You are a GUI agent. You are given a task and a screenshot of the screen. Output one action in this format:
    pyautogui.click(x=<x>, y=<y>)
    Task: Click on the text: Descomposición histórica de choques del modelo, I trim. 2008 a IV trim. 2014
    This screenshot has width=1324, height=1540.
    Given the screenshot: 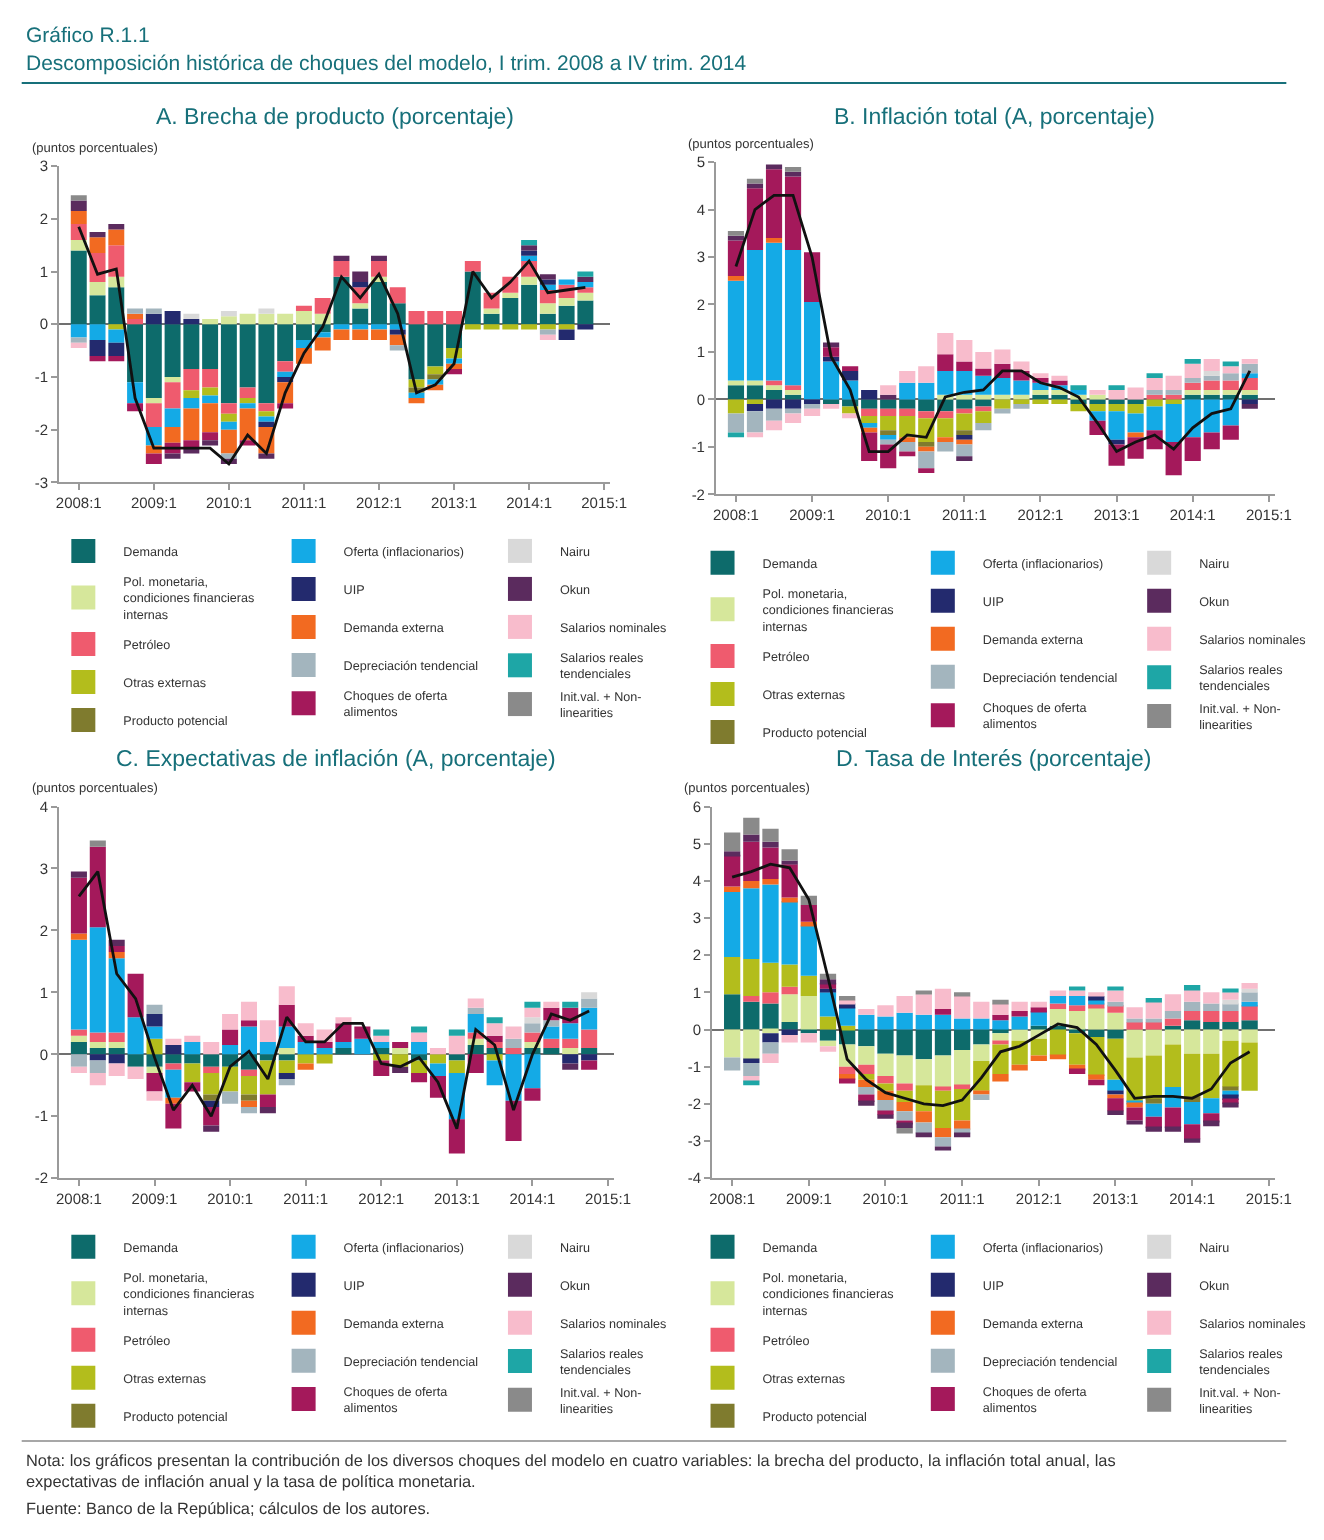 What is the action you would take?
    pyautogui.click(x=386, y=64)
    